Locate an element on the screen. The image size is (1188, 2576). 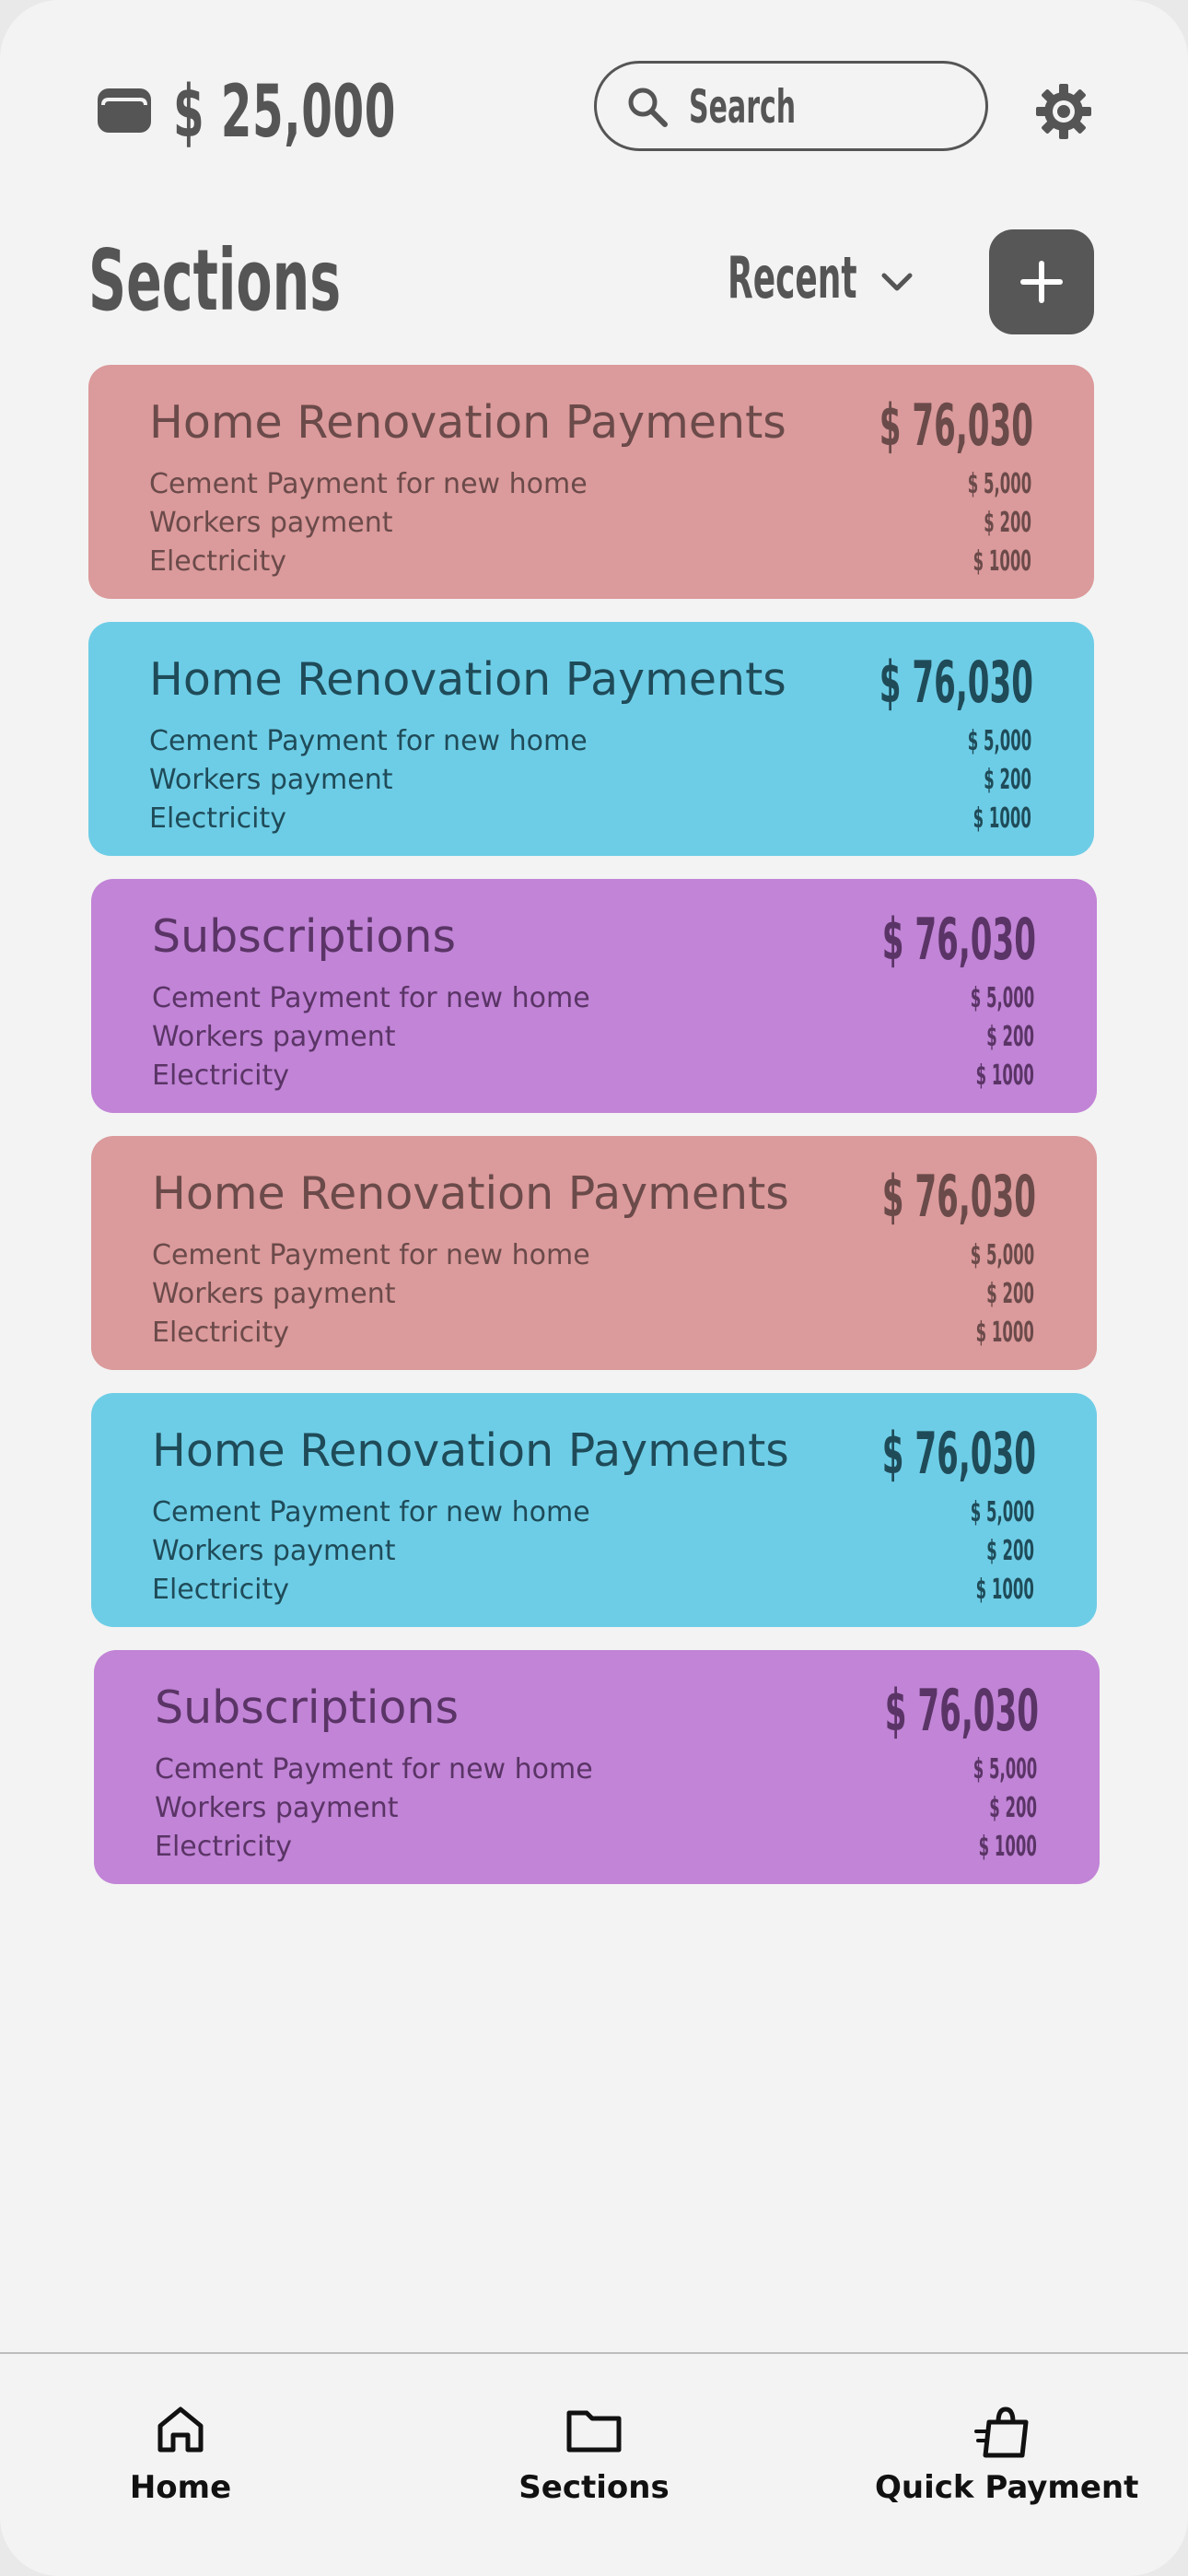
chevron-down-icon is located at coordinates (897, 282).